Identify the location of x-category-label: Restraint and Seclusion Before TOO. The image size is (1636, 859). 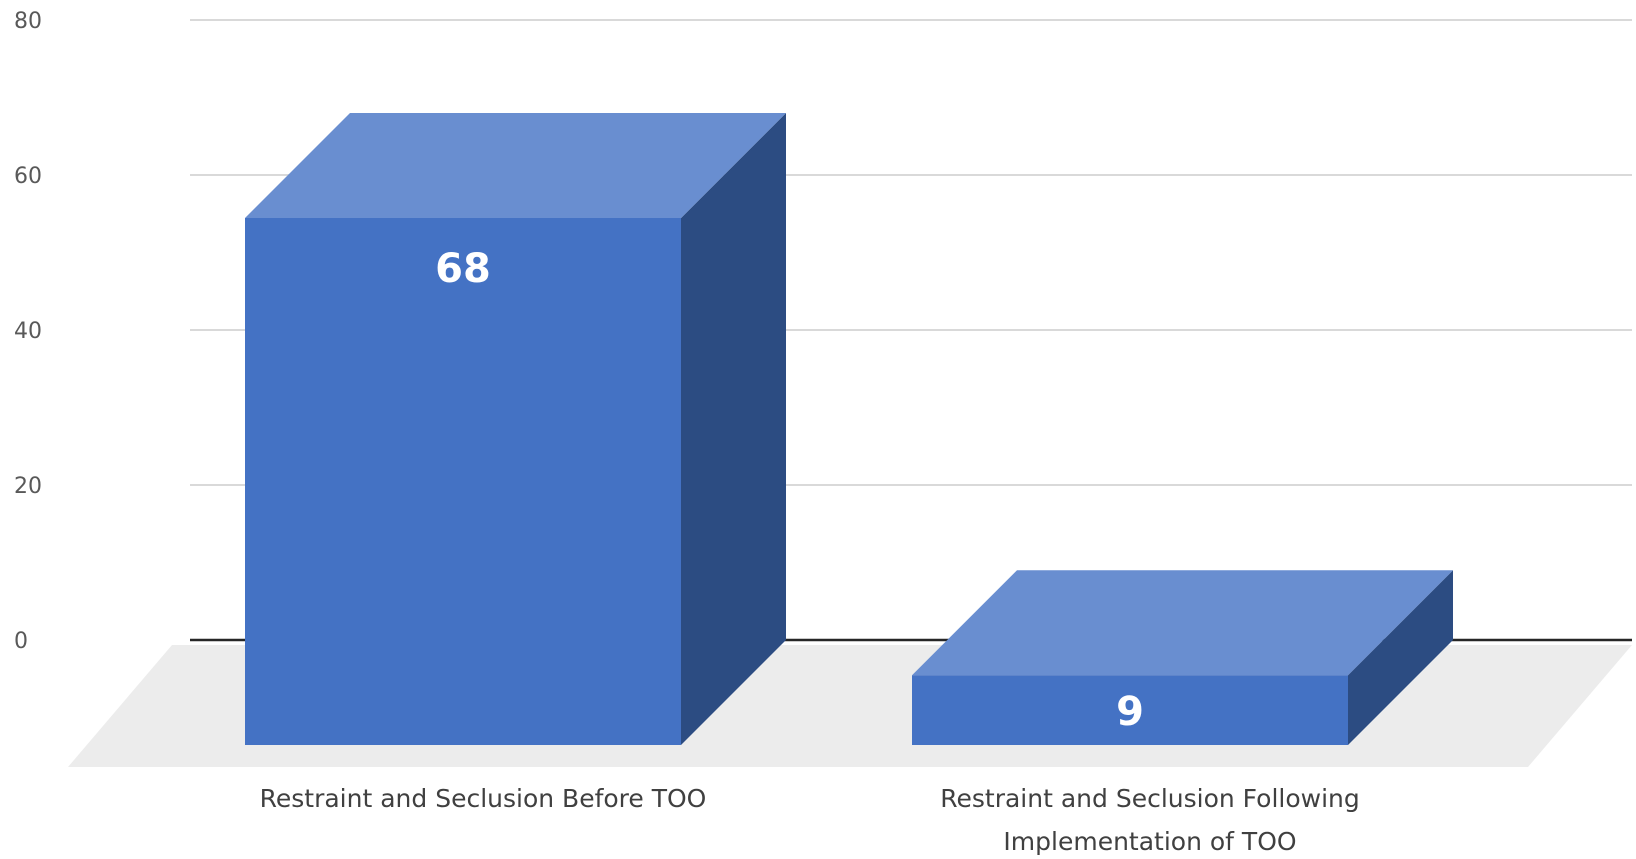
(483, 798).